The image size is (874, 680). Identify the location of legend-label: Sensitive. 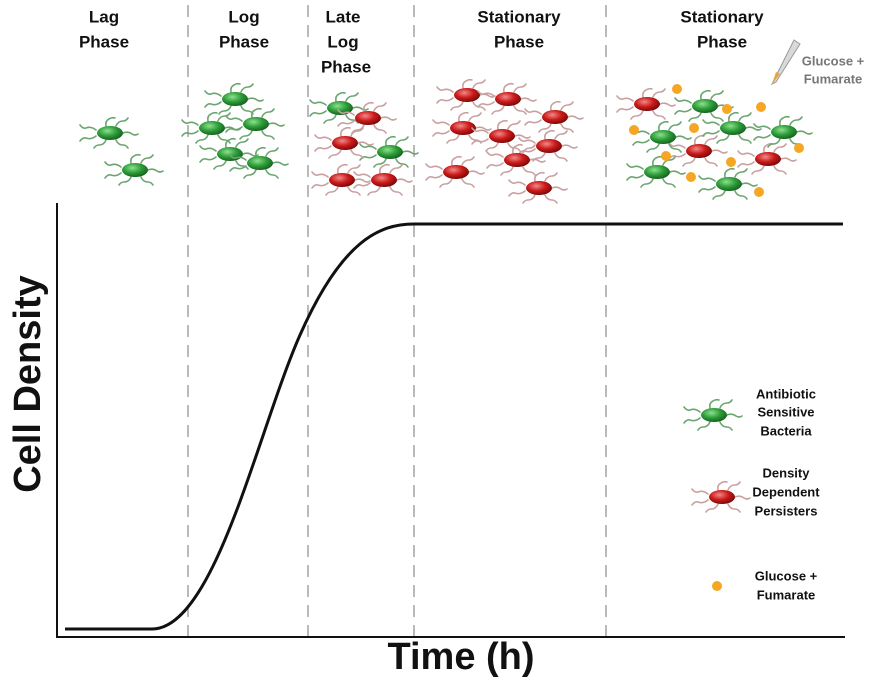
(785, 411).